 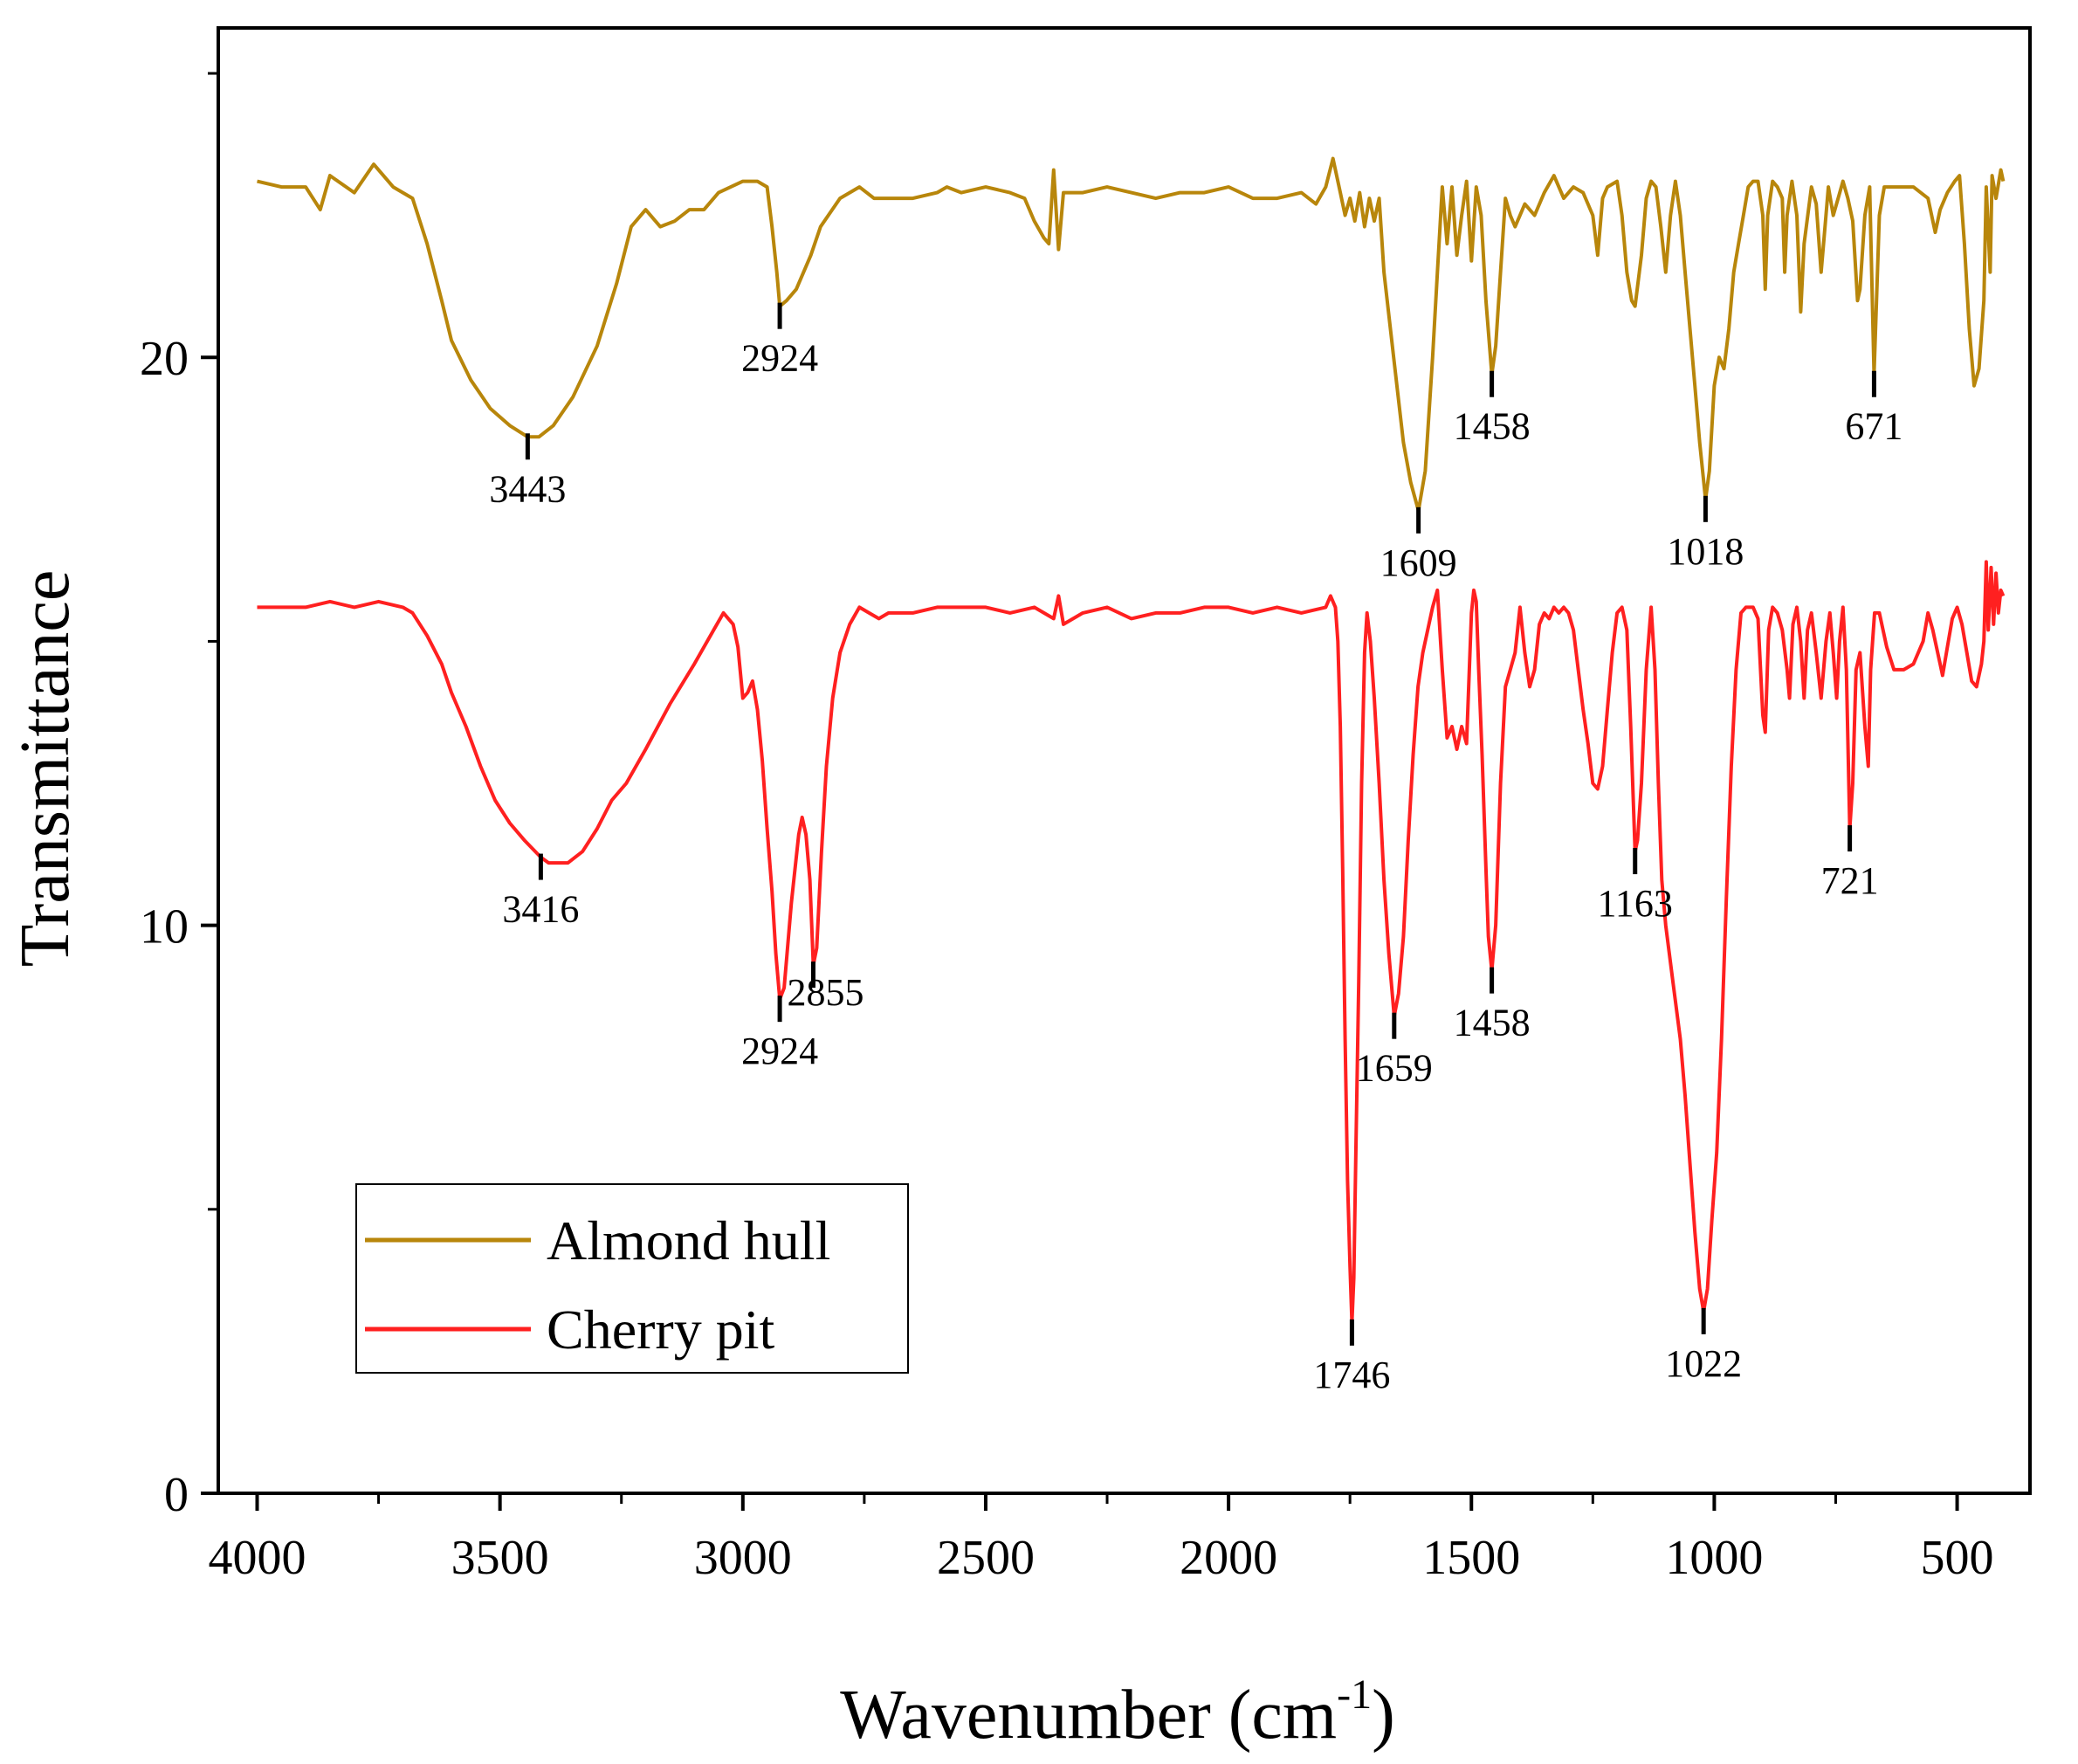 I want to click on x-axis-title: Wavenumber (cm-1), so click(x=1117, y=1712).